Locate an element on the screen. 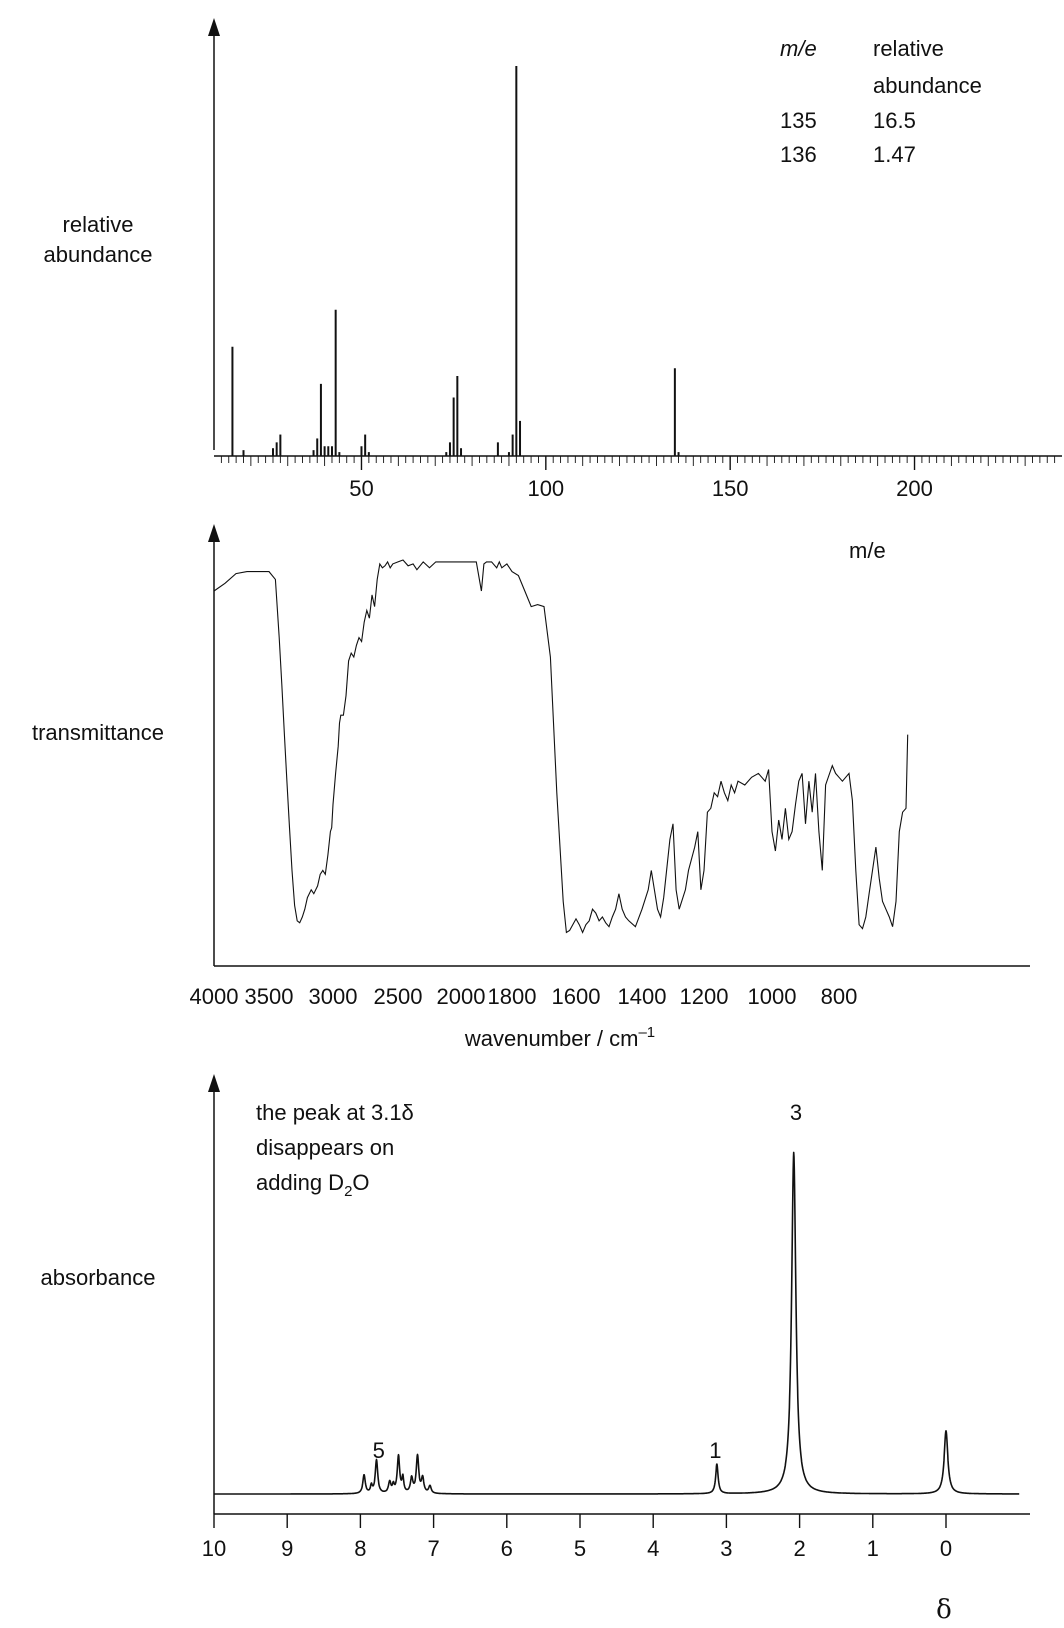  nmr-annotation-adding: adding D is located at coordinates (300, 1182).